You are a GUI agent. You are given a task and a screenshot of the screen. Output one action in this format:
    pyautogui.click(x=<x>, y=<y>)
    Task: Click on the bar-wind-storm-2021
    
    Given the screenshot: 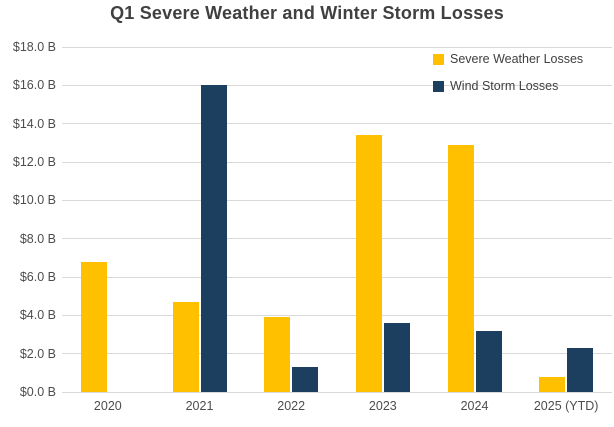 What is the action you would take?
    pyautogui.click(x=213, y=238)
    